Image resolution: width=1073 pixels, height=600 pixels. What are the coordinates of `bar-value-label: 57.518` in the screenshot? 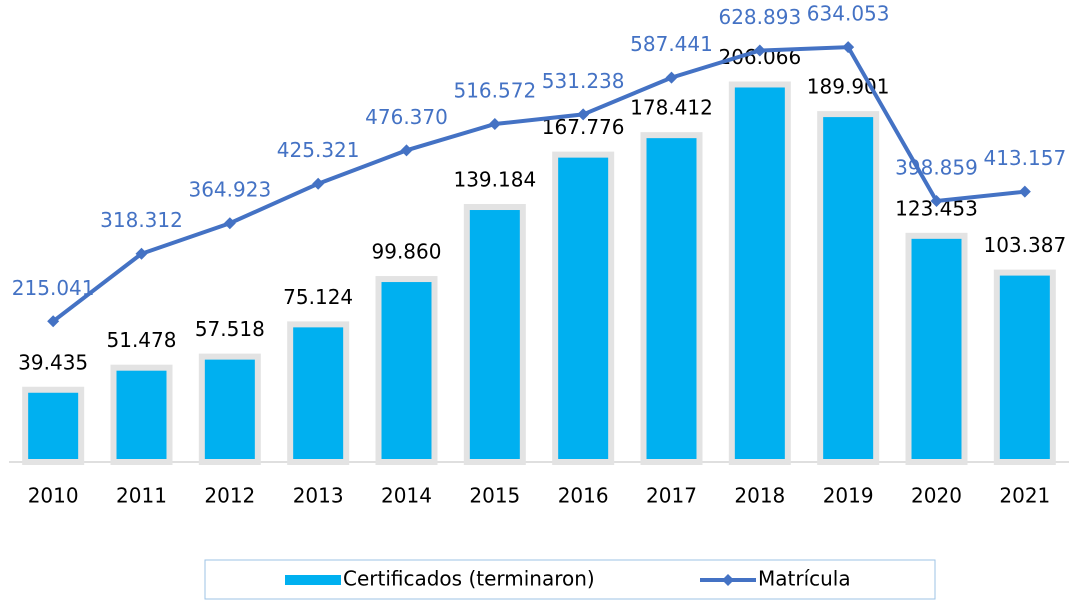 It's located at (230, 329).